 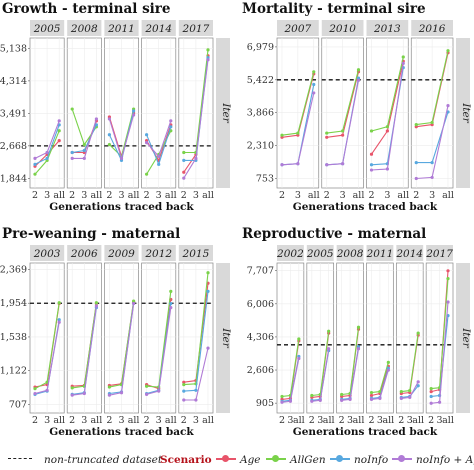 I want to click on panel-title: Growth - terminal sire, so click(x=86, y=9).